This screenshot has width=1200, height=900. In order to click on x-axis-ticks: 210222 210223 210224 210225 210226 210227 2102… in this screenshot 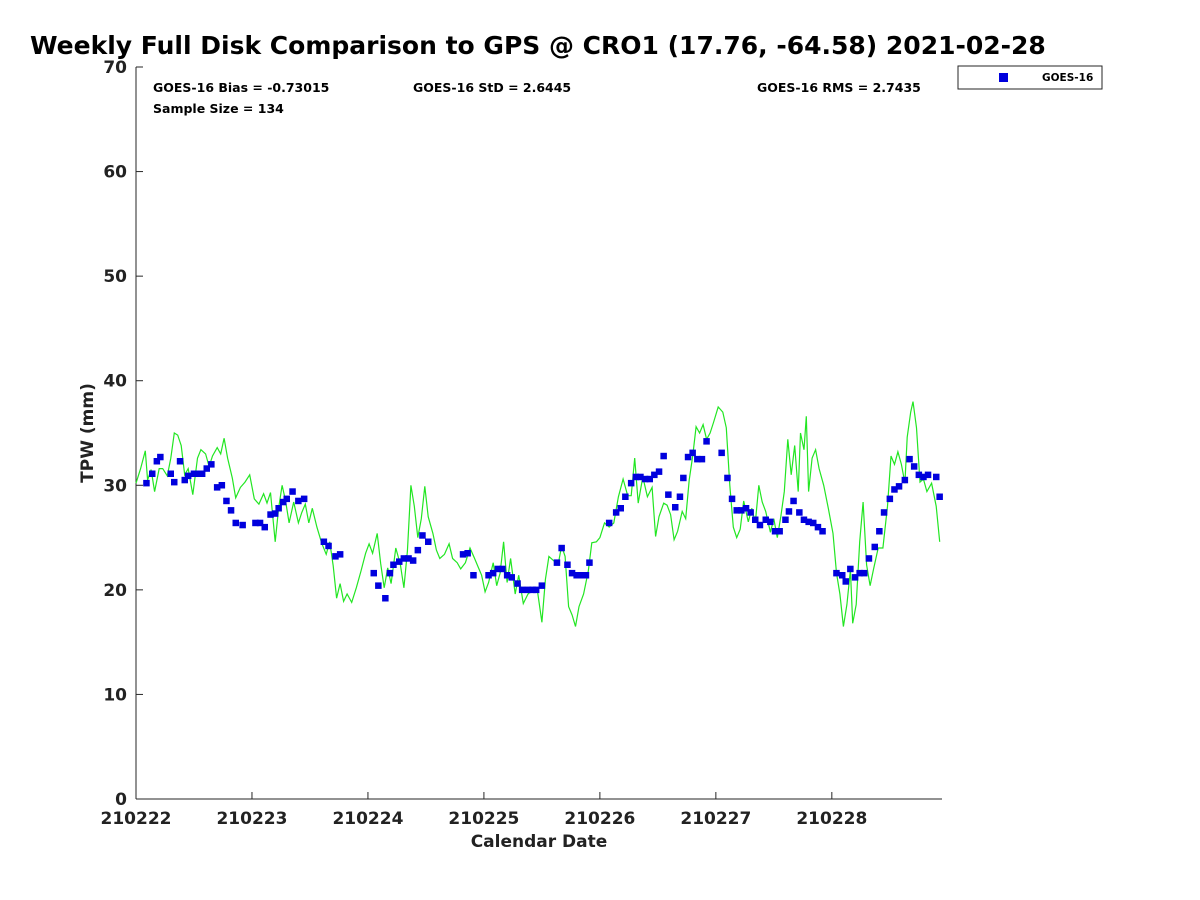, I will do `click(484, 810)`.